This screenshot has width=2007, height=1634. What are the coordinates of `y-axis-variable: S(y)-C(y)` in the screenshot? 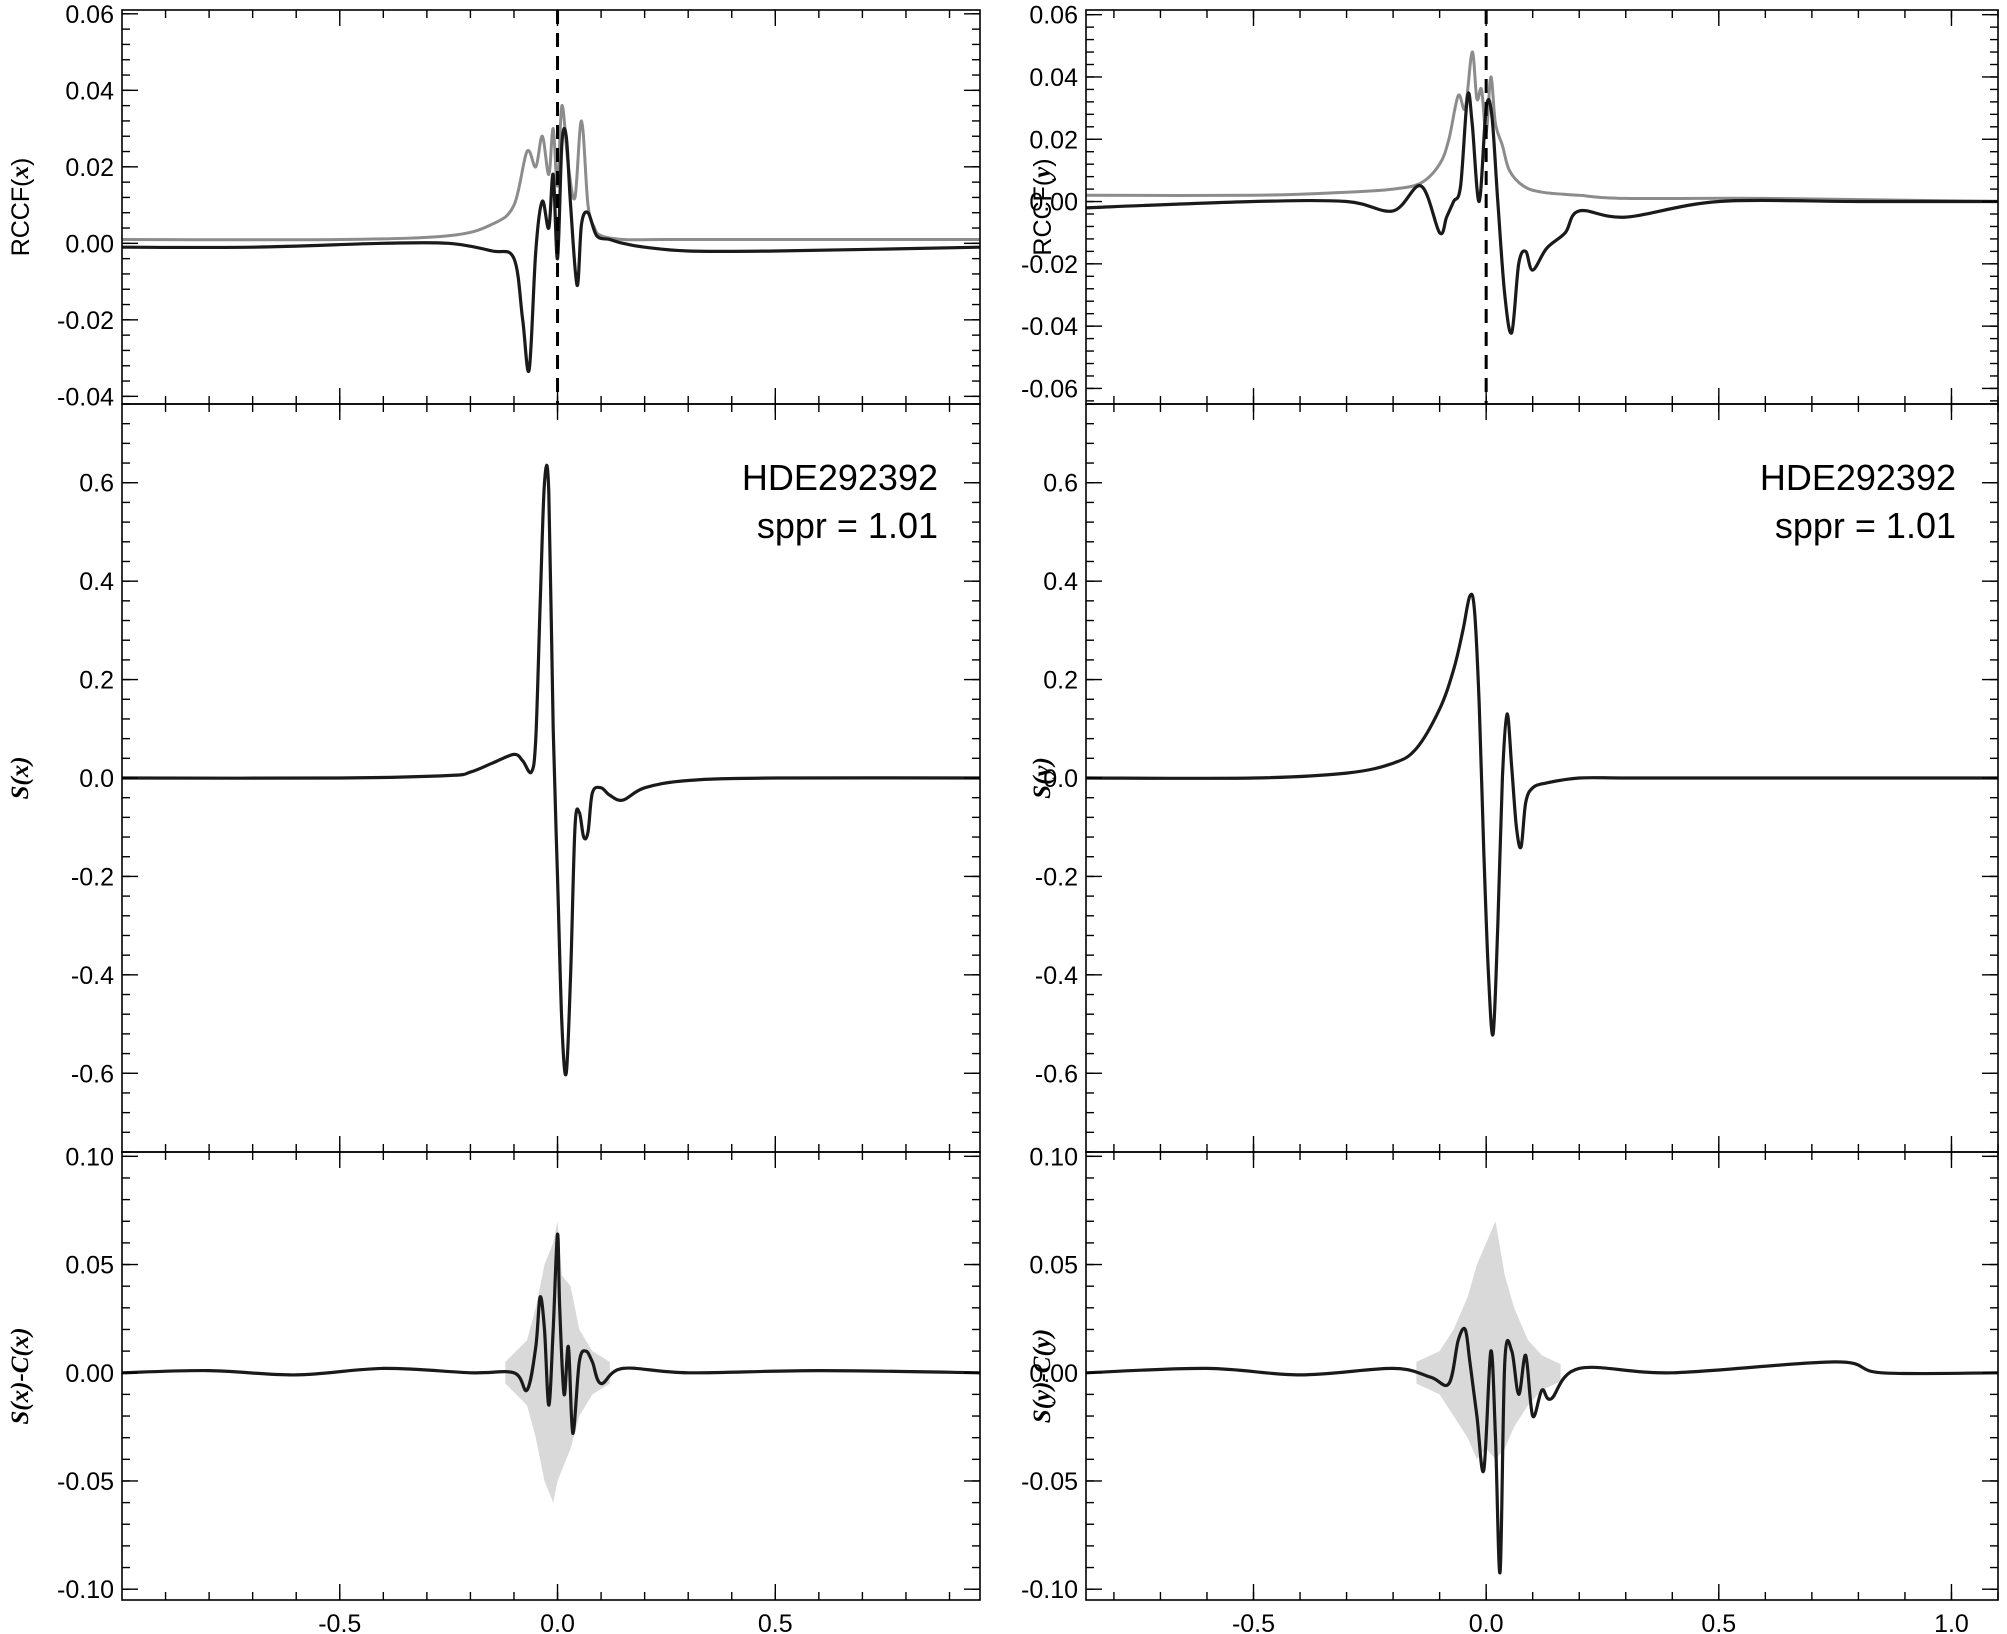 It's located at (1042, 1376).